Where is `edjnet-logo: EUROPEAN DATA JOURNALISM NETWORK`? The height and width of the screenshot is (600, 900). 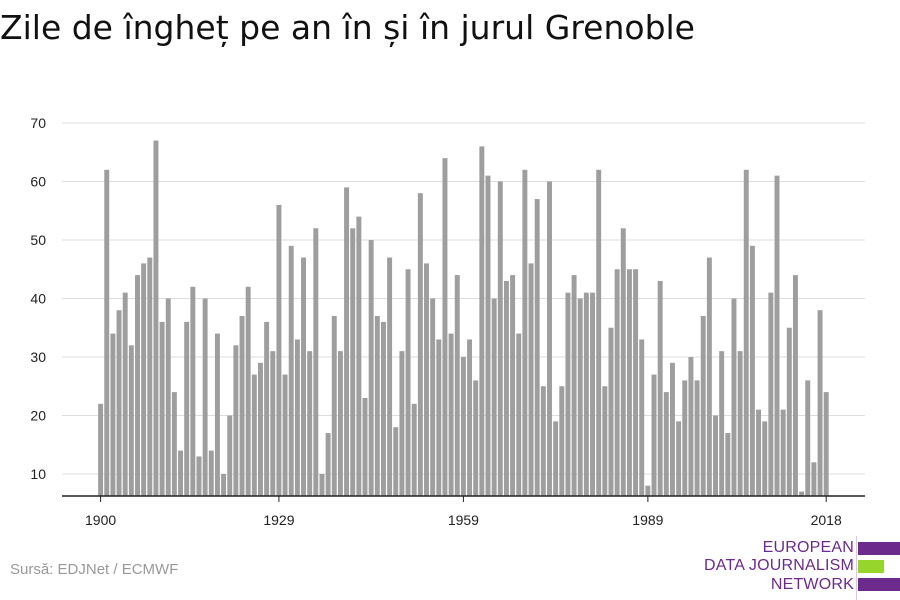
edjnet-logo: EUROPEAN DATA JOURNALISM NETWORK is located at coordinates (802, 568).